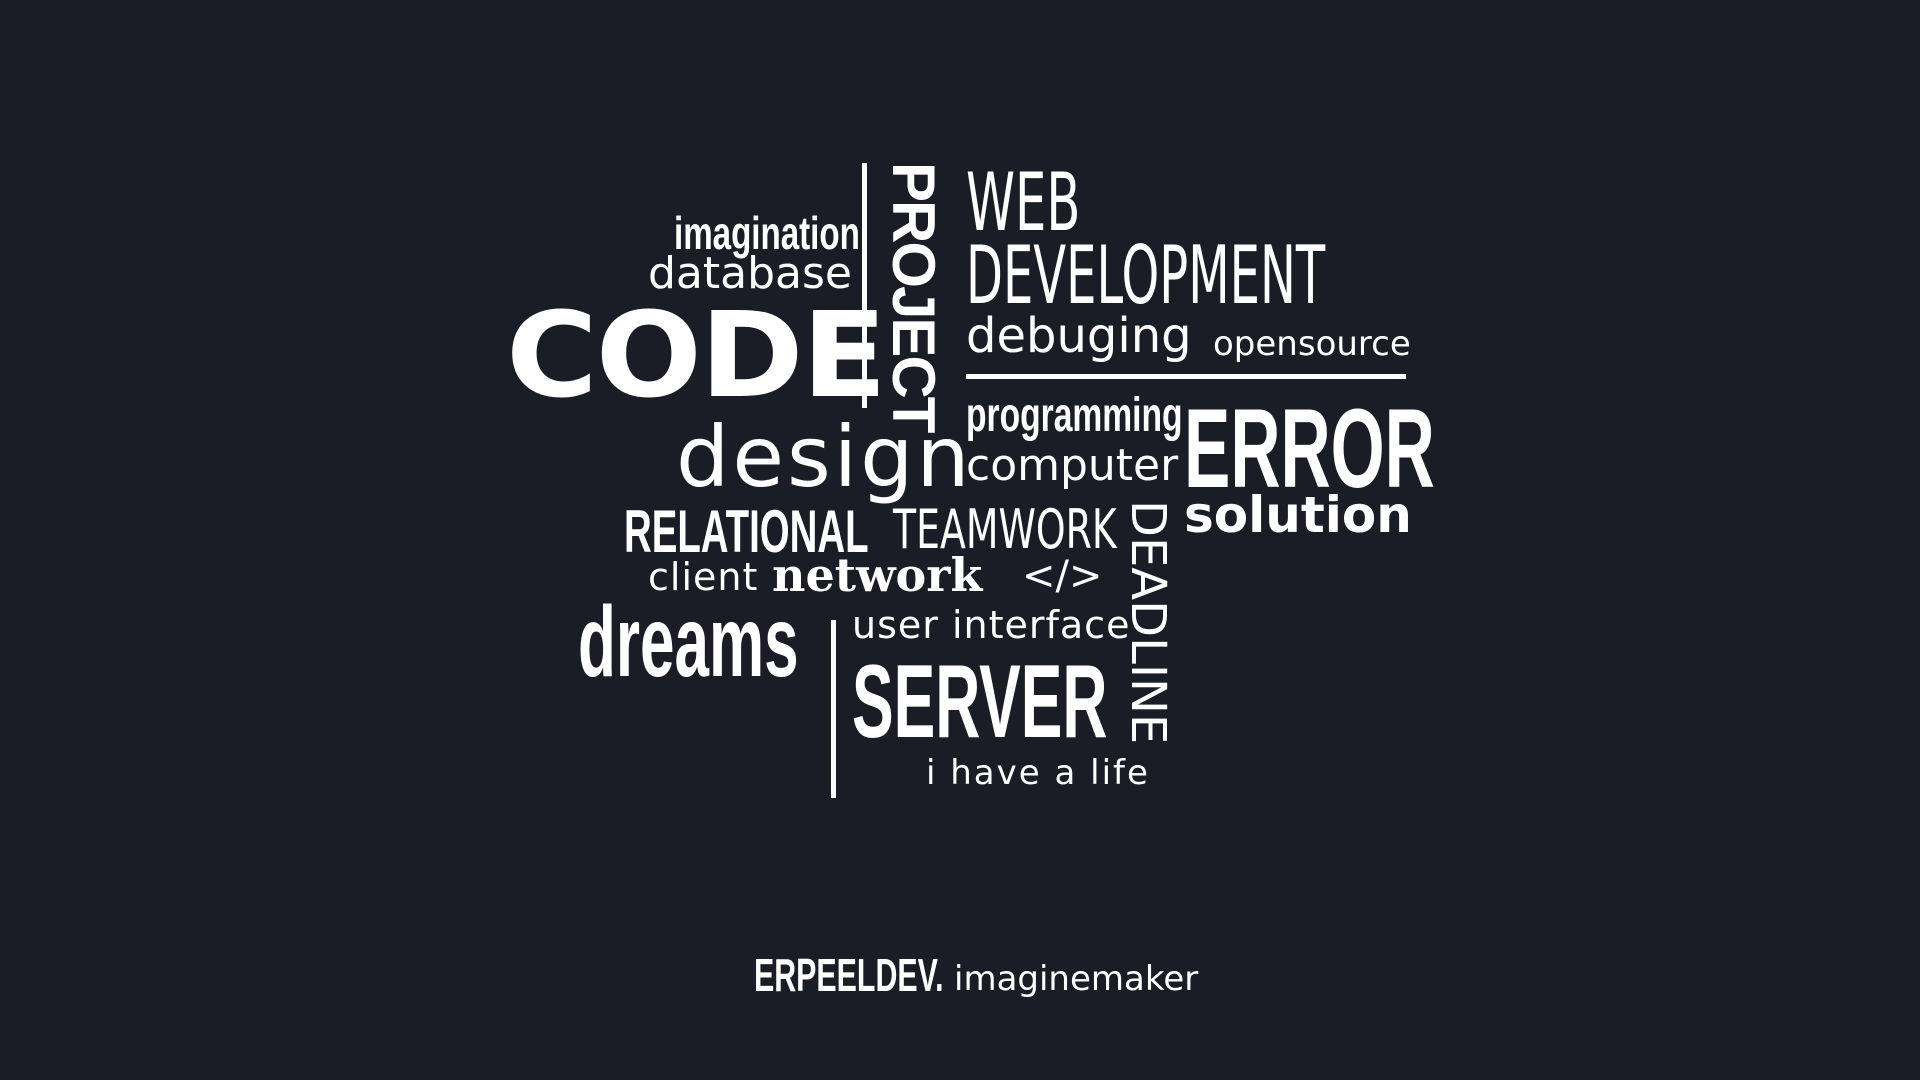 The image size is (1920, 1080). What do you see at coordinates (1186, 376) in the screenshot?
I see `divider-horizontal` at bounding box center [1186, 376].